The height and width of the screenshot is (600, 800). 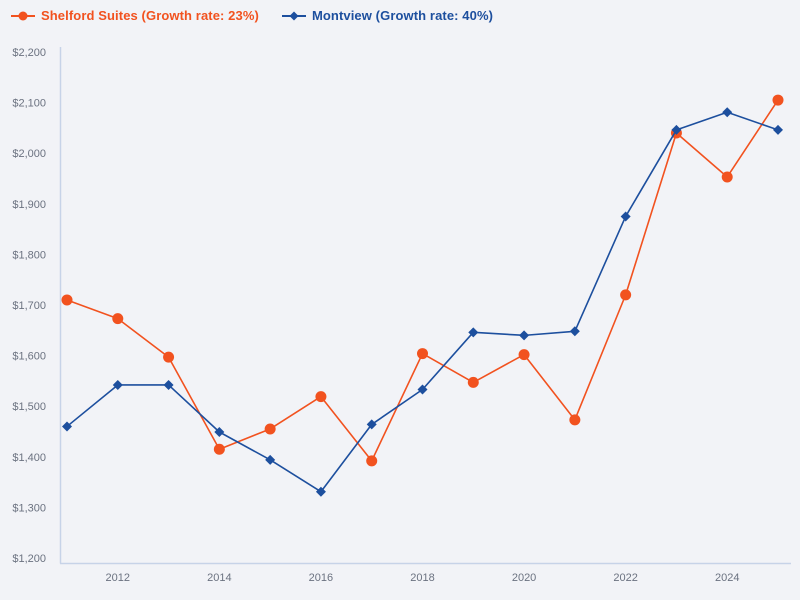 I want to click on y-axis-tick-label: $1,300, so click(x=29, y=508).